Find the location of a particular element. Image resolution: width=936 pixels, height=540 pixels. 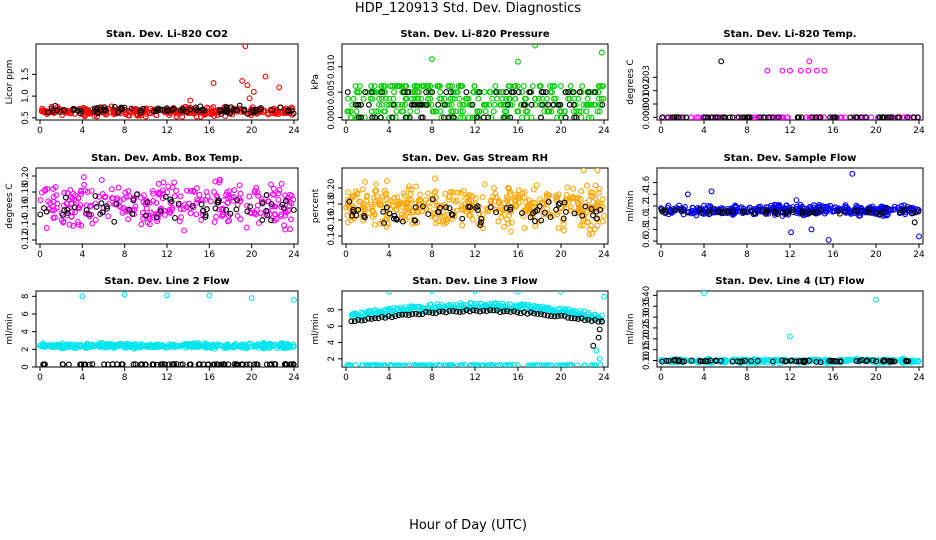

x-tick-label: 4 is located at coordinates (82, 378).